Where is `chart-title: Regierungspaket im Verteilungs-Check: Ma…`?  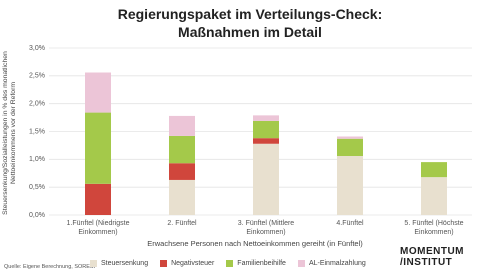
chart-title: Regierungspaket im Verteilungs-Check: Ma… is located at coordinates (250, 23).